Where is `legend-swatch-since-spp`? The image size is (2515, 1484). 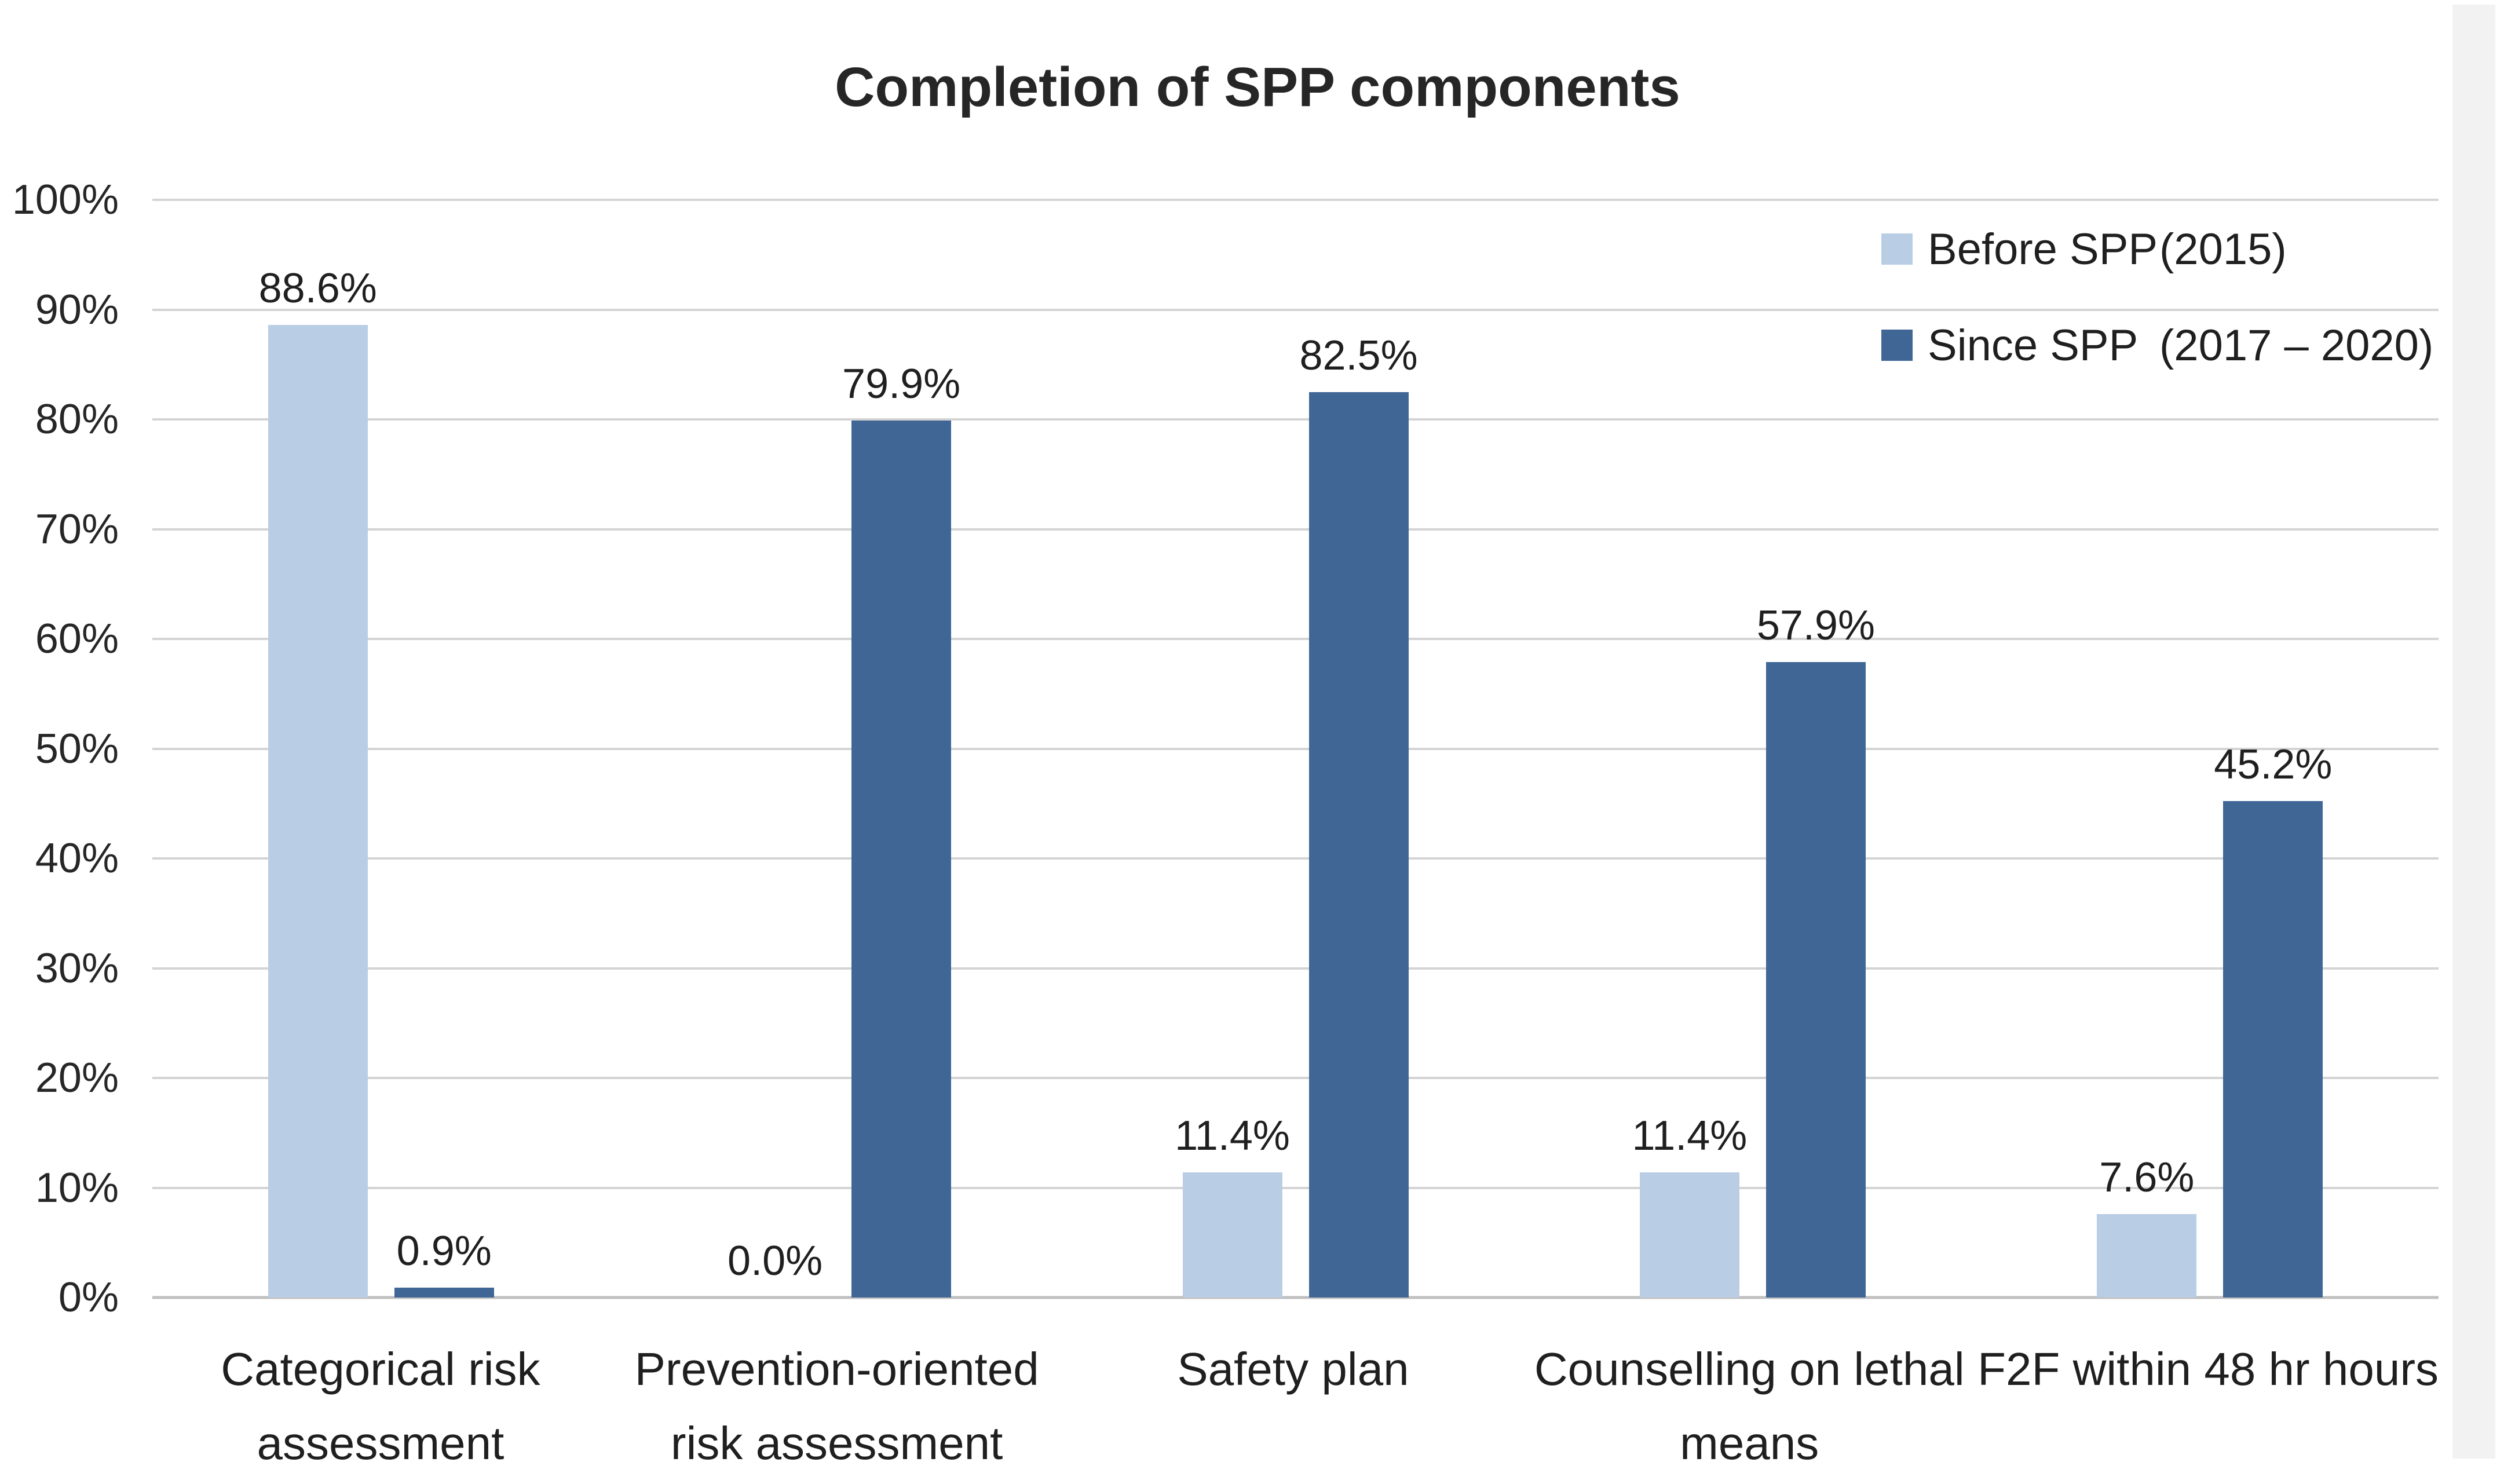 legend-swatch-since-spp is located at coordinates (1897, 345).